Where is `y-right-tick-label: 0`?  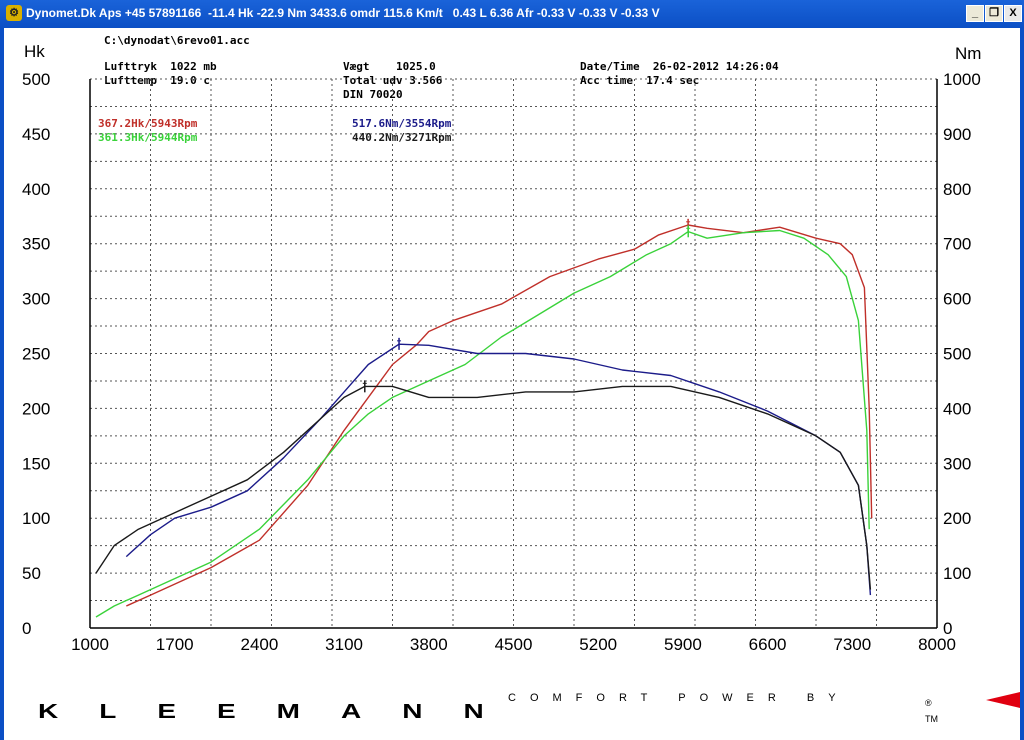
y-right-tick-label: 0 is located at coordinates (947, 628).